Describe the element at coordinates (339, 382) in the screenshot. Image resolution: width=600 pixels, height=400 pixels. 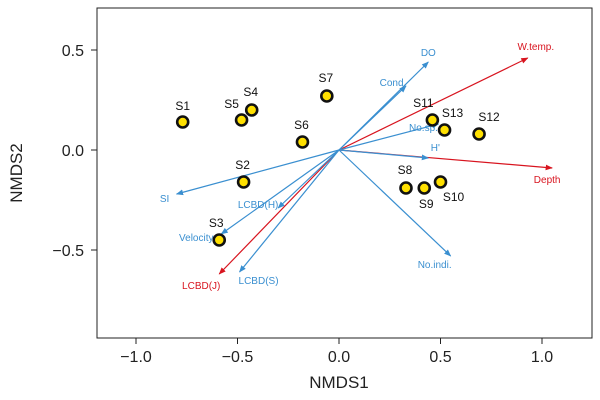
I see `x-axis-title: NMDS1` at that location.